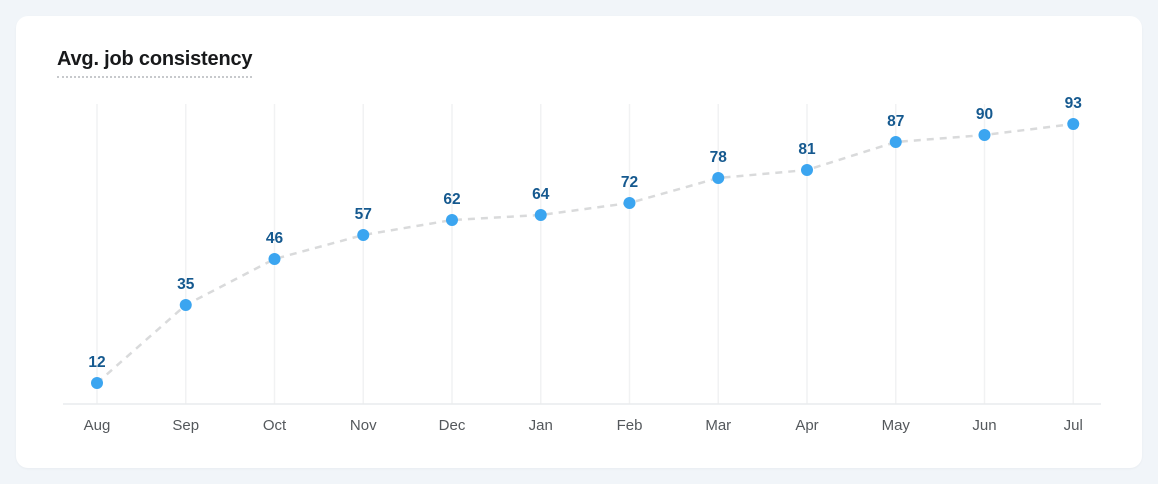  What do you see at coordinates (806, 425) in the screenshot?
I see `x-tick-label: Apr` at bounding box center [806, 425].